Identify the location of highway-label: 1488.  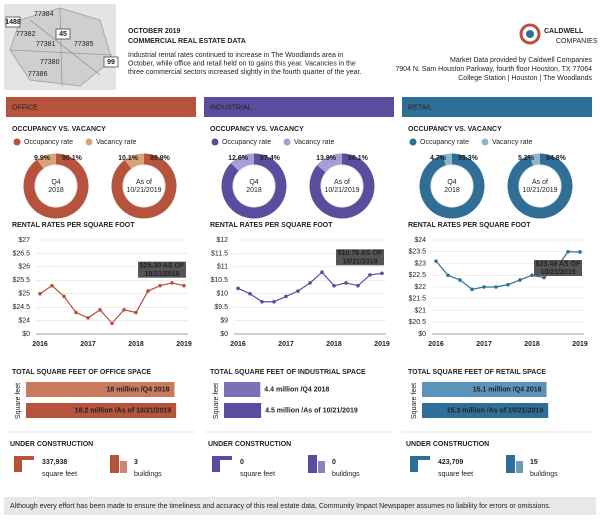
(13, 22).